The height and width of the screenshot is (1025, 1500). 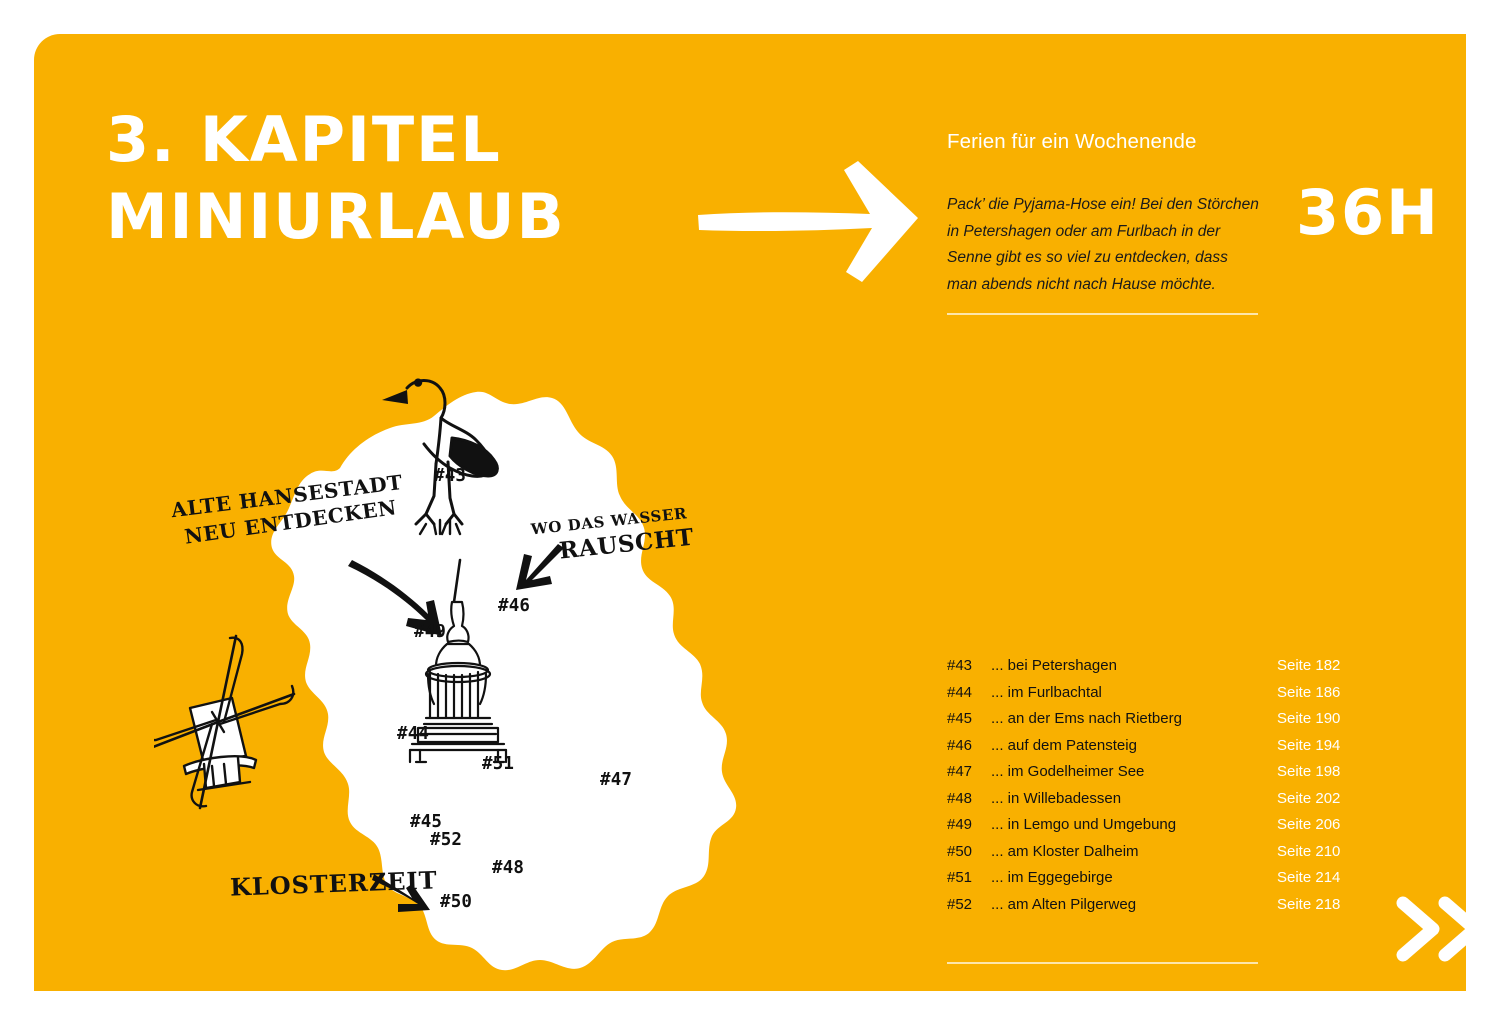 I want to click on map-marker-44: #44, so click(x=413, y=734).